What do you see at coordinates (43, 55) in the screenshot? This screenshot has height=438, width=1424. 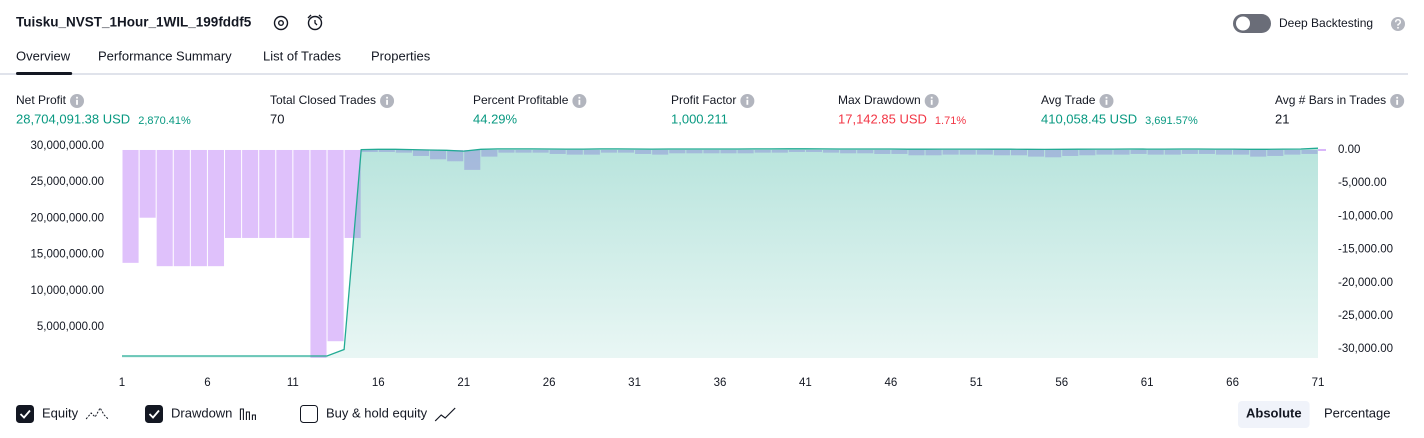 I see `tab: Overview` at bounding box center [43, 55].